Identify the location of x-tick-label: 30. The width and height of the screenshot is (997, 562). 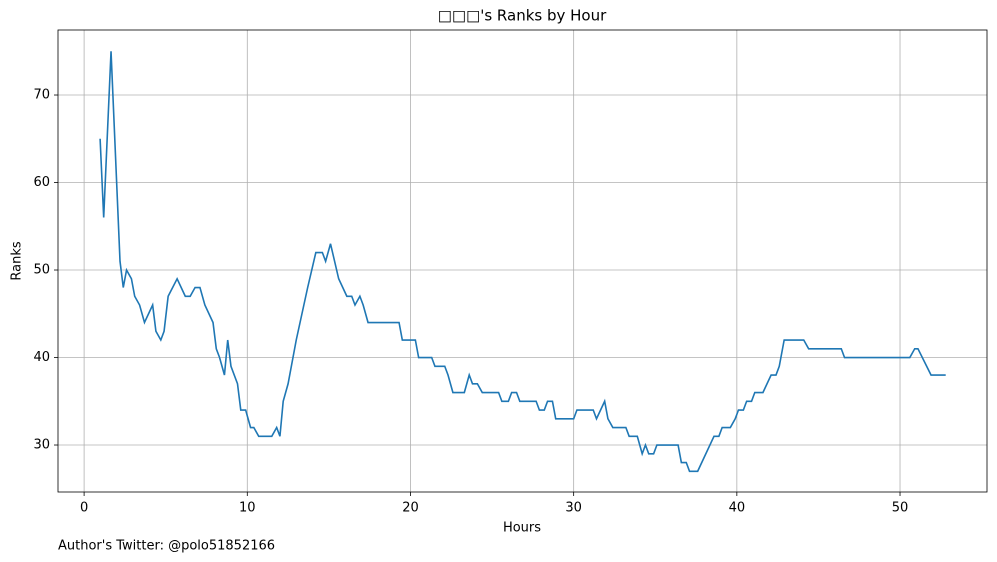
(573, 508).